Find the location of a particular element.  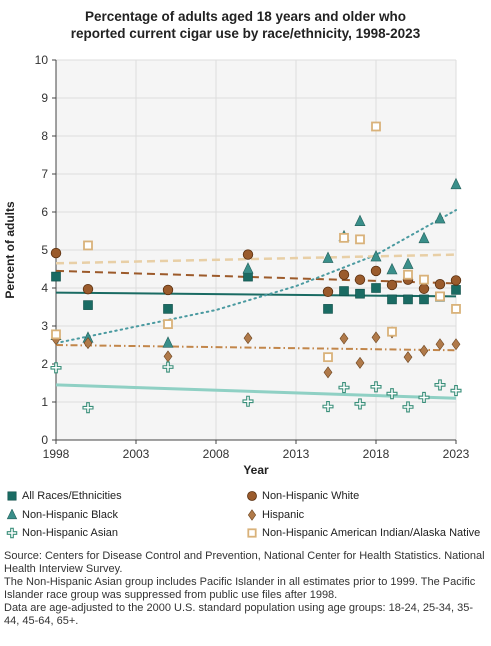

y-tick-label: 1 is located at coordinates (44, 402).